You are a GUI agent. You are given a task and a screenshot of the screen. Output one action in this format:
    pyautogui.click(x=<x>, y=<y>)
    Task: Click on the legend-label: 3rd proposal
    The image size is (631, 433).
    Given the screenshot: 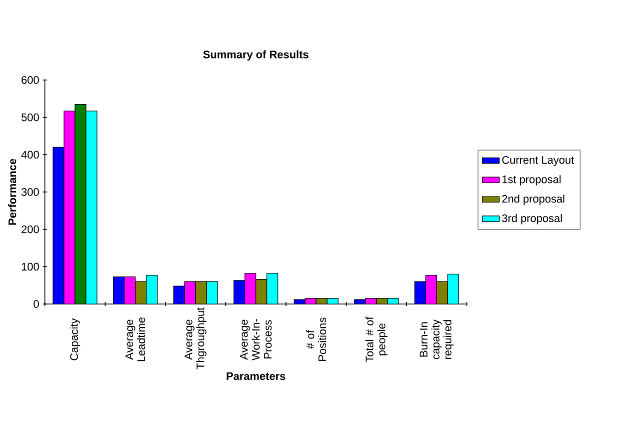 What is the action you would take?
    pyautogui.click(x=532, y=219)
    